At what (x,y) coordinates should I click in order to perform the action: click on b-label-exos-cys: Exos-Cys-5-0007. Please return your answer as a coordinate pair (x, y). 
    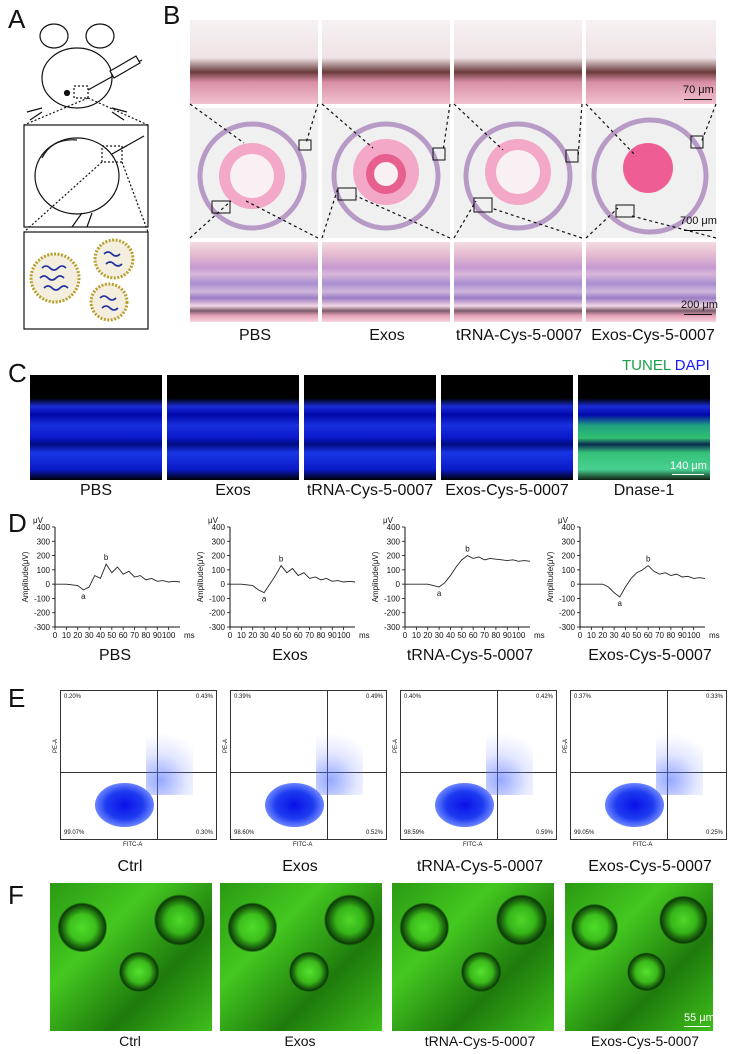
    Looking at the image, I should click on (653, 335).